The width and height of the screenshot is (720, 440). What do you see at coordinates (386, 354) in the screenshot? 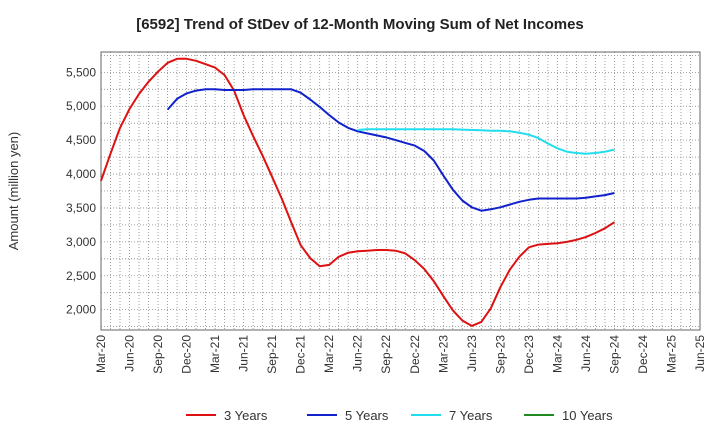
I see `x-tick-label: Sep-22` at bounding box center [386, 354].